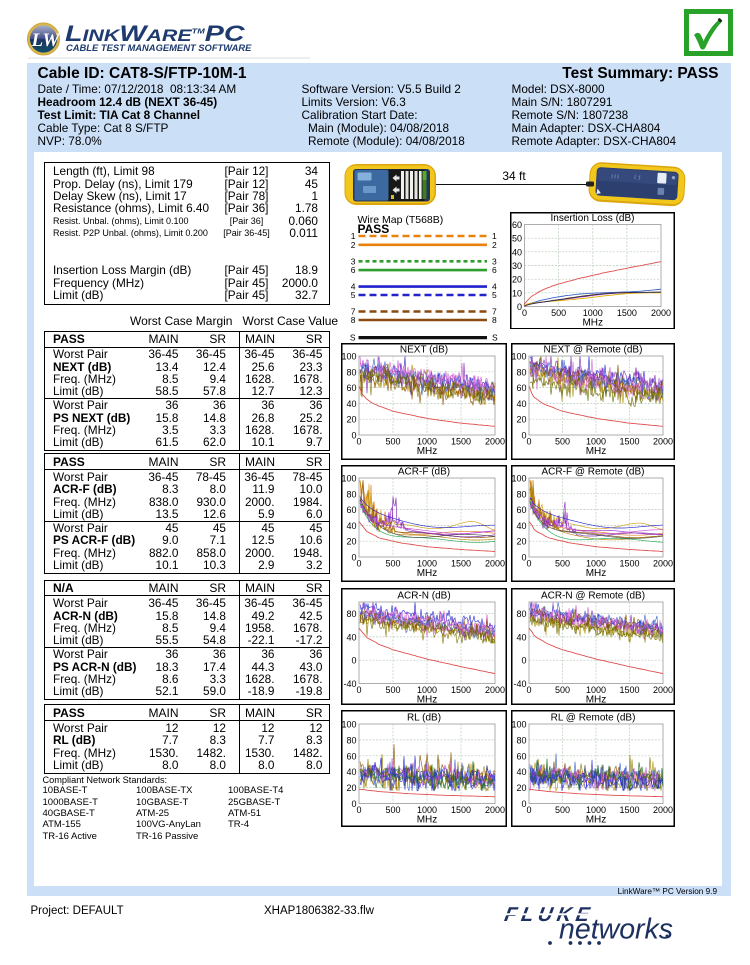 Image resolution: width=750 pixels, height=965 pixels. I want to click on svg-text: CABLE TEST MANAGEMENT SOFTWARE, so click(159, 47).